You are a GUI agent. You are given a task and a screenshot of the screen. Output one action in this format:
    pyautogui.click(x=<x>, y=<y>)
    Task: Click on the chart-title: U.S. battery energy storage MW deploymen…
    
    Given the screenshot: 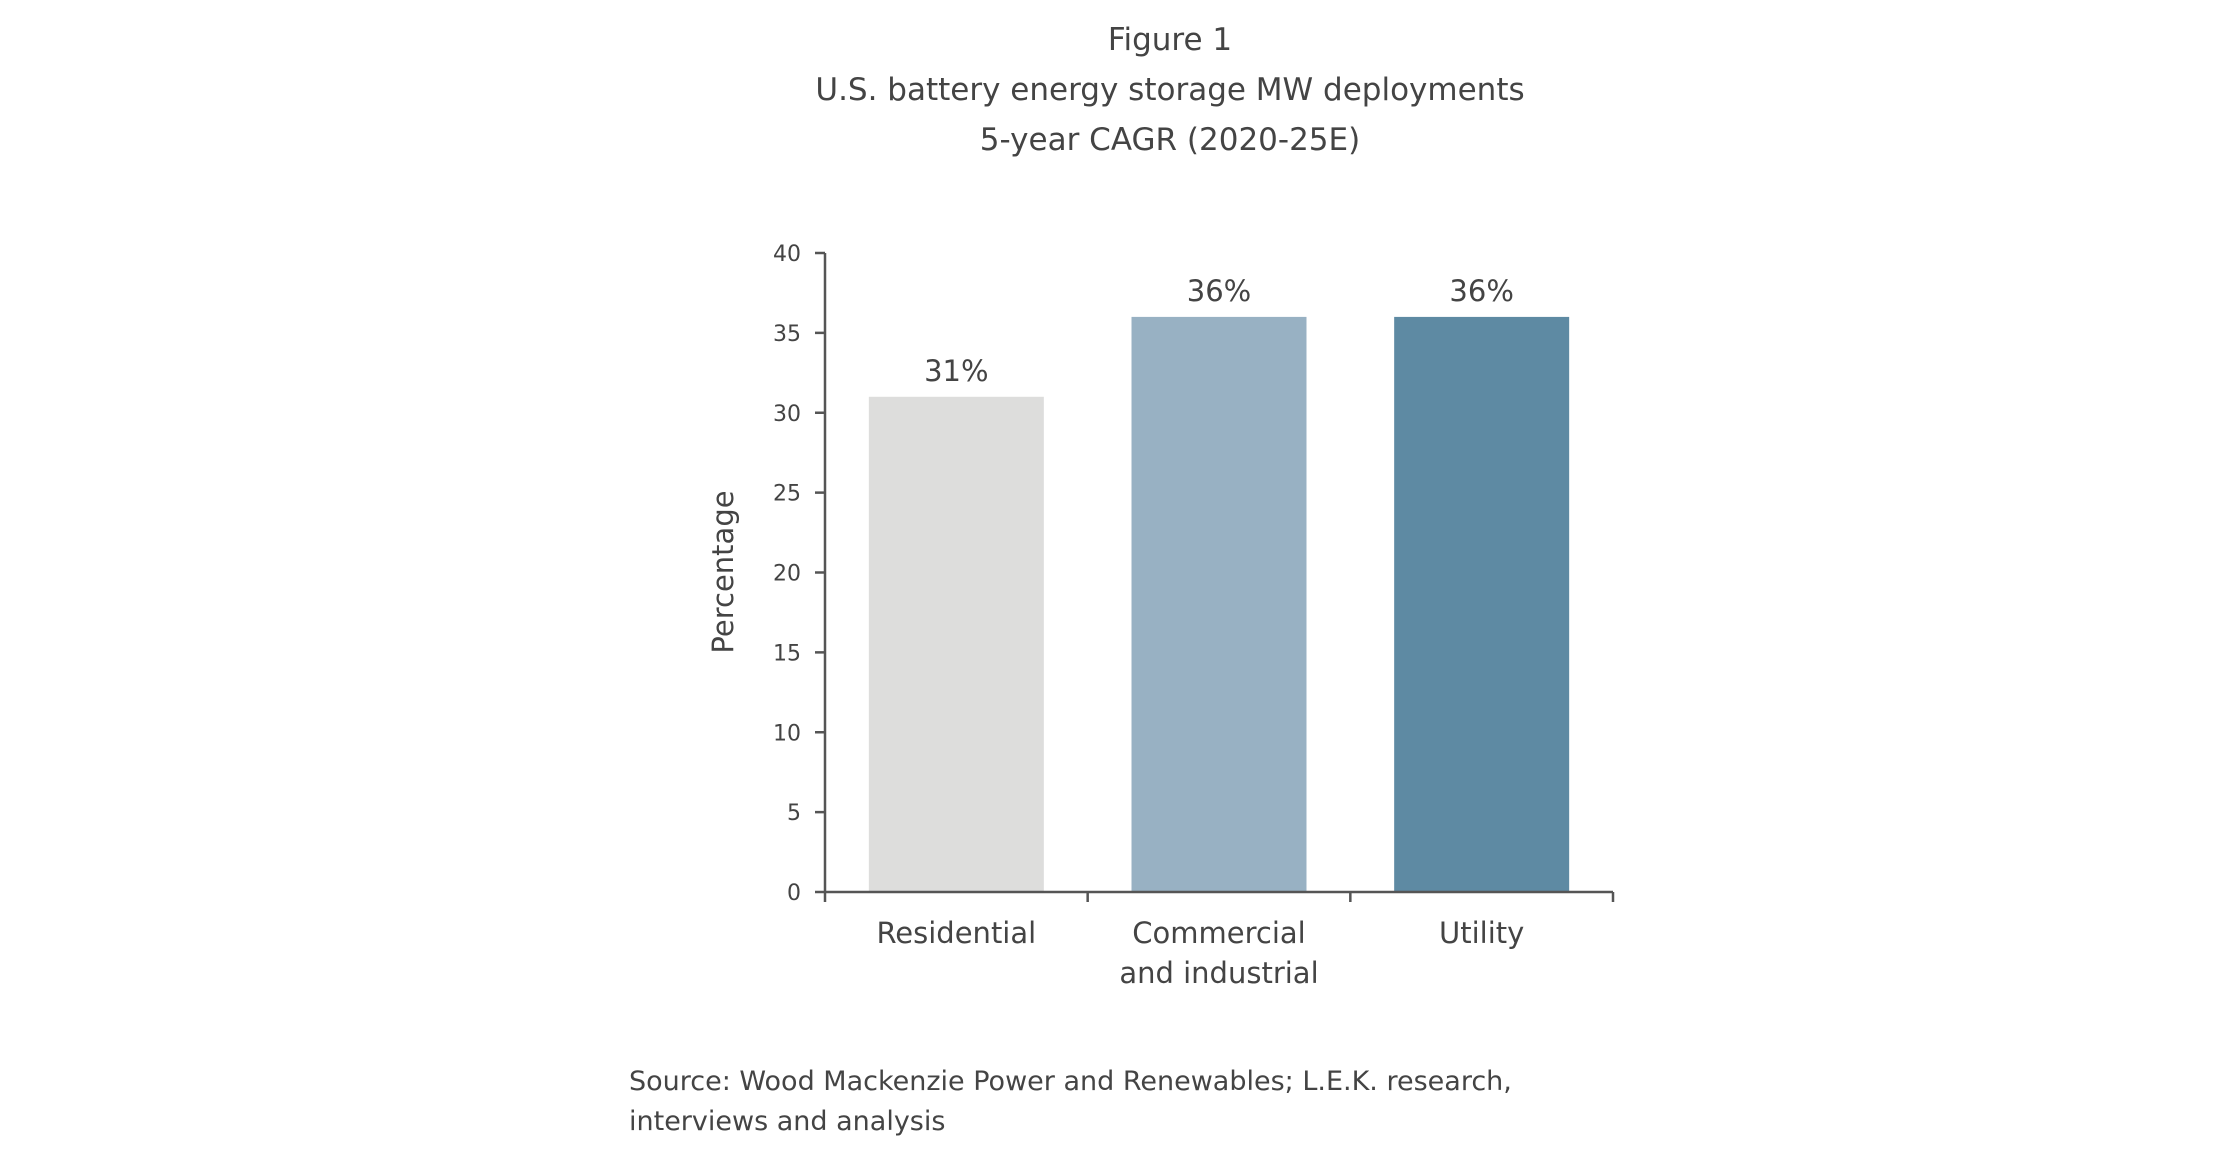 What is the action you would take?
    pyautogui.click(x=1170, y=90)
    